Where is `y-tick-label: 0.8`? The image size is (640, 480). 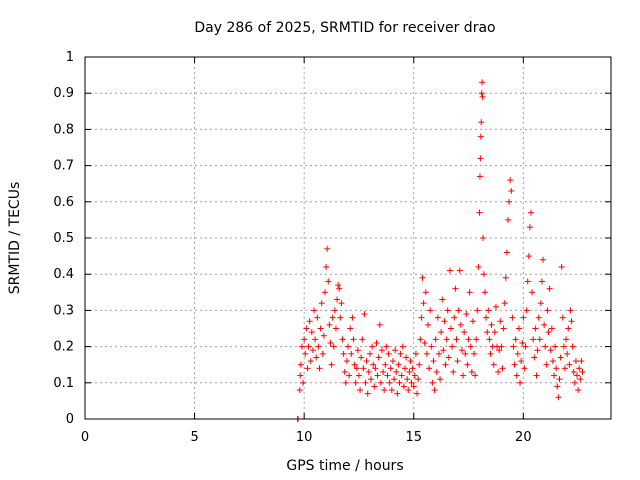 y-tick-label: 0.8 is located at coordinates (63, 129).